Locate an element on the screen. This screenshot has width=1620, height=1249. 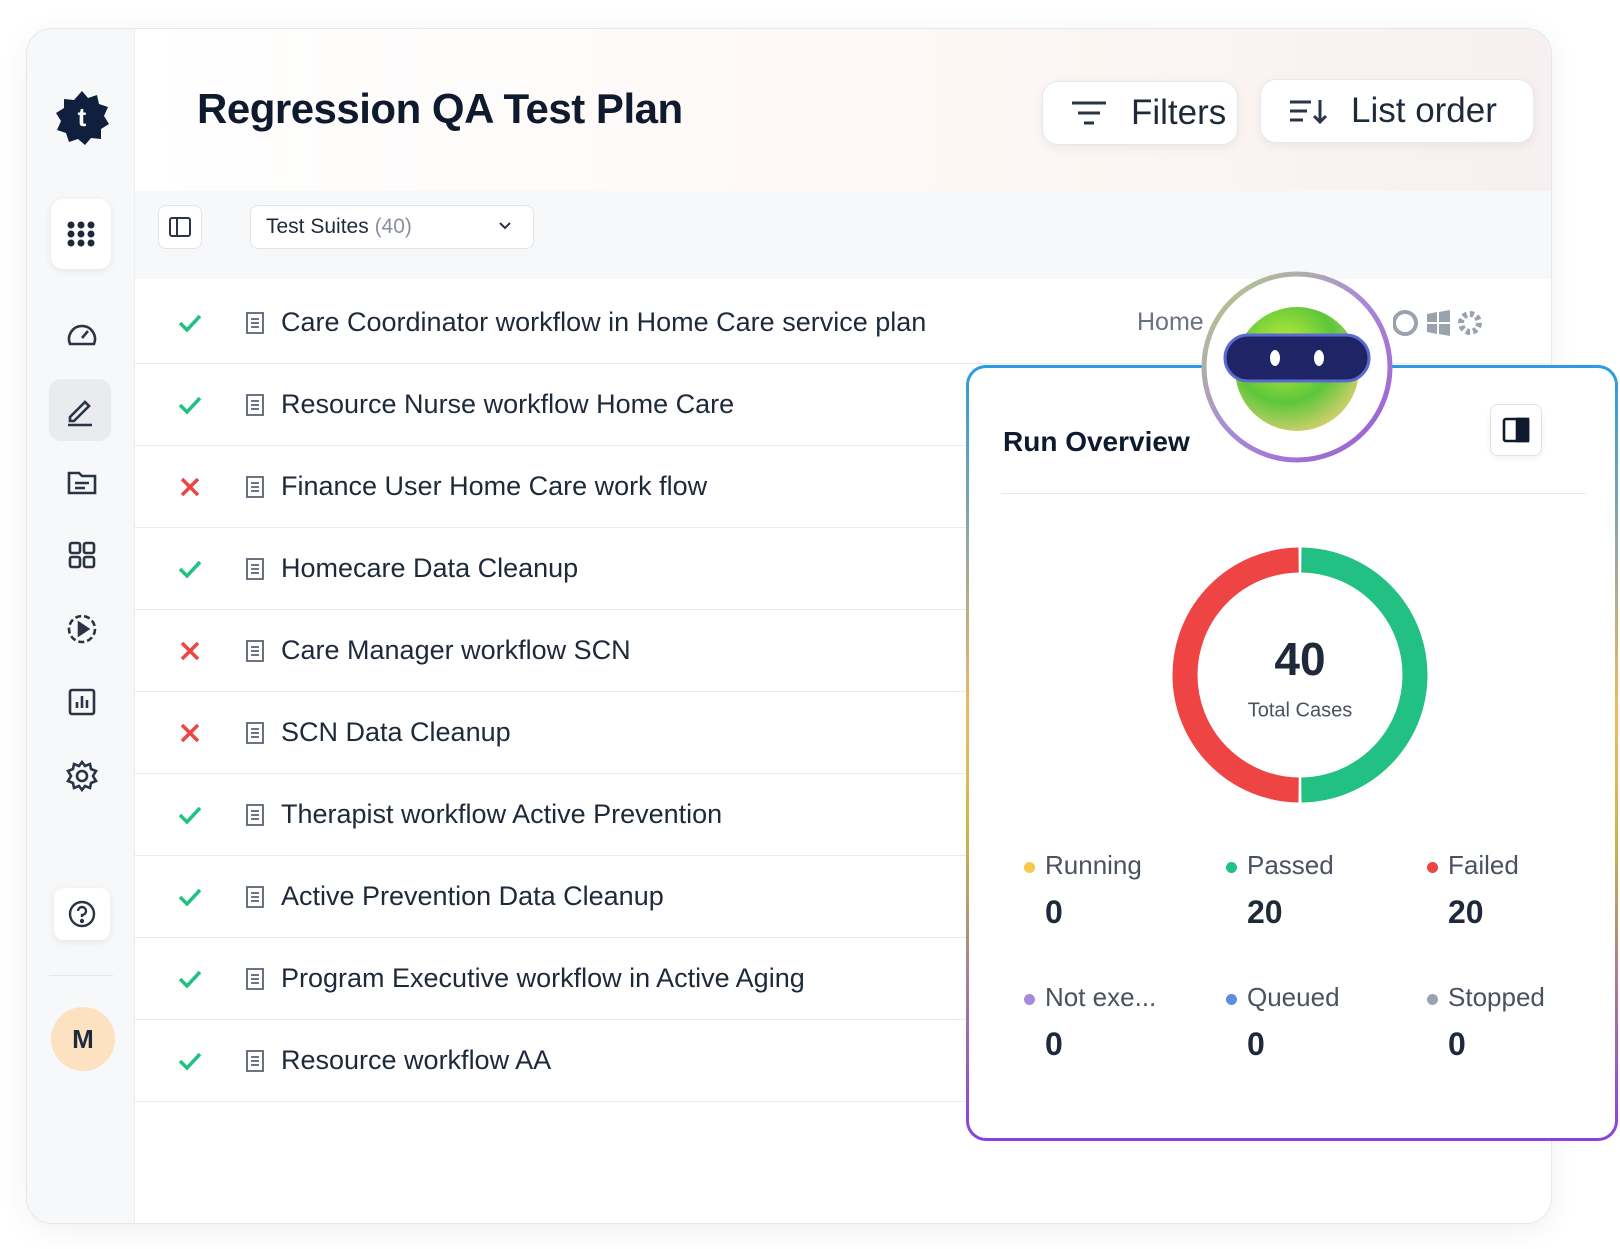
assistant-bot is located at coordinates (1297, 367).